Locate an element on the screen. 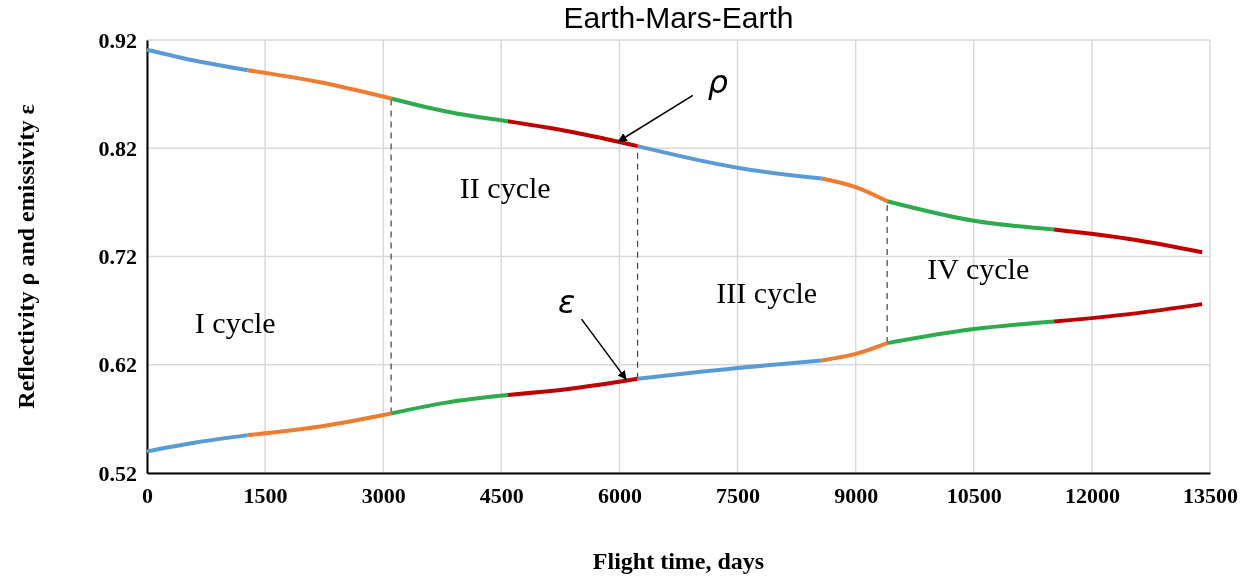 The height and width of the screenshot is (581, 1244). annotation: ρ is located at coordinates (718, 81).